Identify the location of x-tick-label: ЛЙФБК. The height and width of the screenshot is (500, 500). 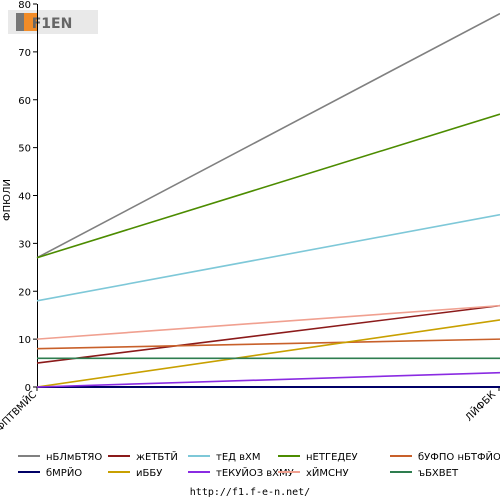
(480, 406).